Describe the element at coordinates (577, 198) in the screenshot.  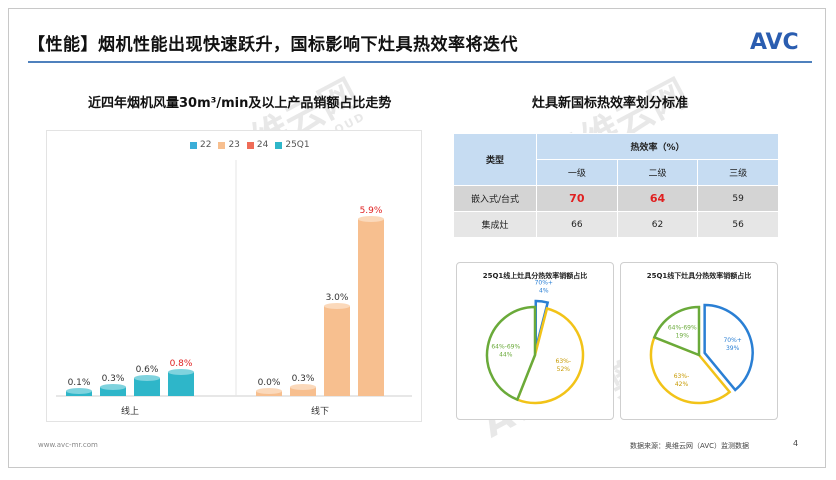
I see `table-cell: 70` at that location.